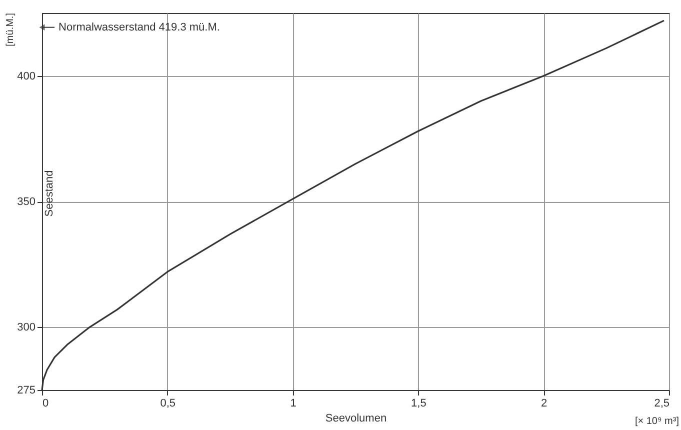 This screenshot has height=430, width=681. What do you see at coordinates (26, 76) in the screenshot?
I see `y-tick-label: 400` at bounding box center [26, 76].